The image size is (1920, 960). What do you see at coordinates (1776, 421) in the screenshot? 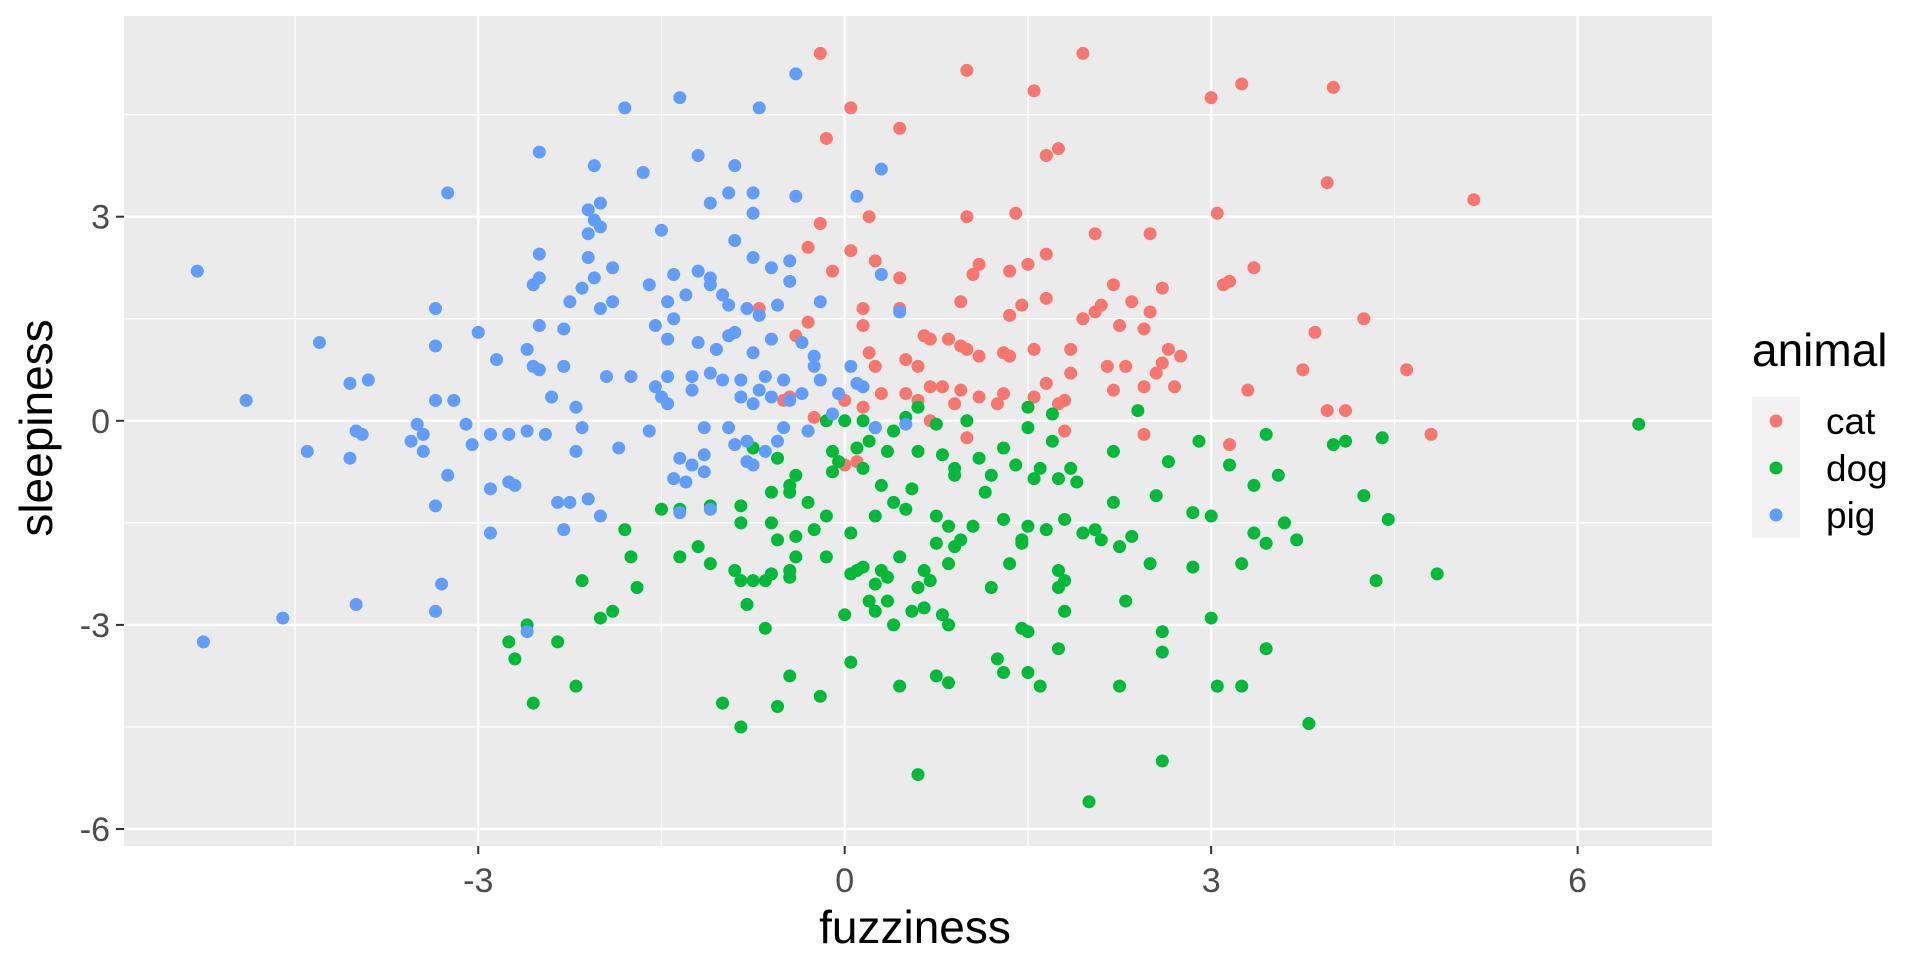
I see `legend-swatch-cat` at bounding box center [1776, 421].